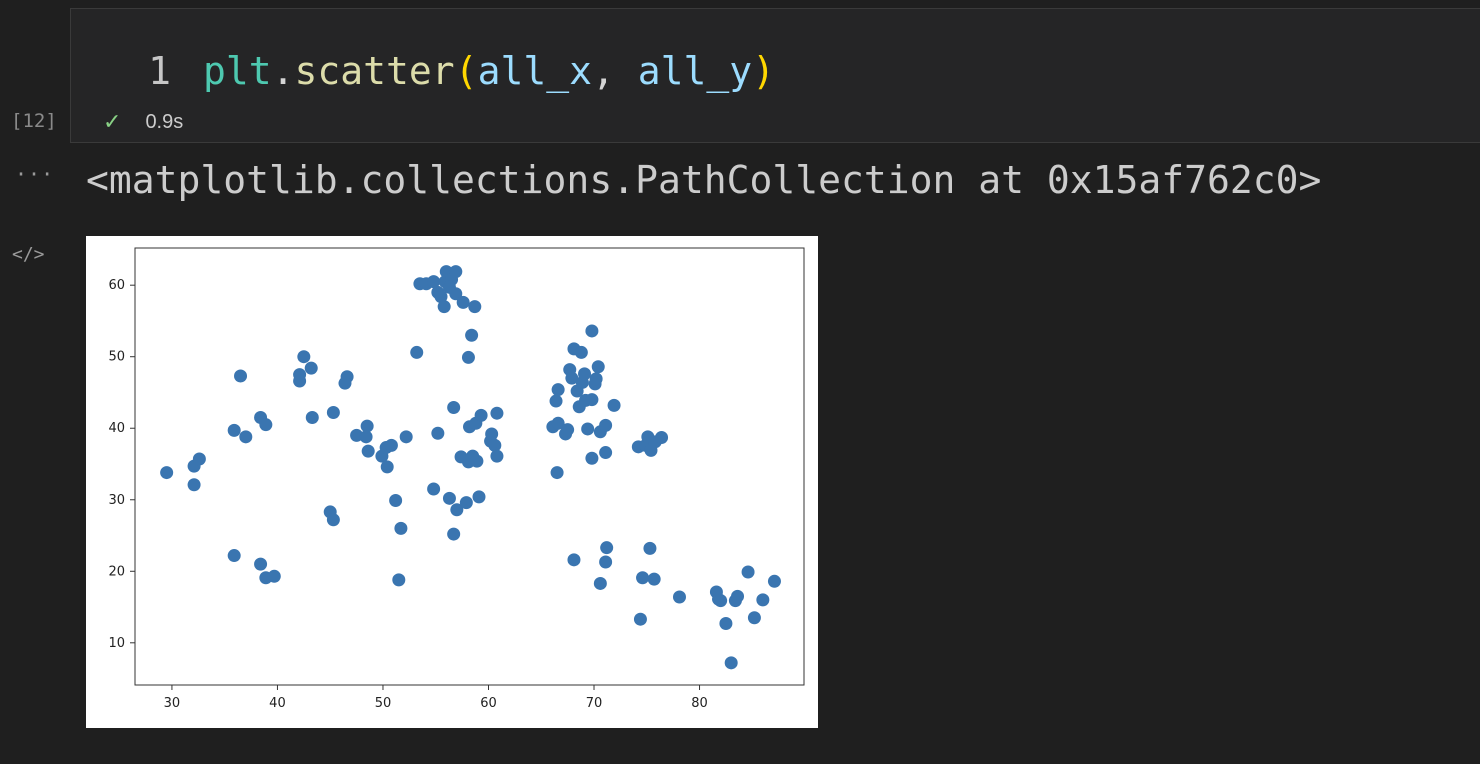  What do you see at coordinates (34, 121) in the screenshot?
I see `execution-count: [12]` at bounding box center [34, 121].